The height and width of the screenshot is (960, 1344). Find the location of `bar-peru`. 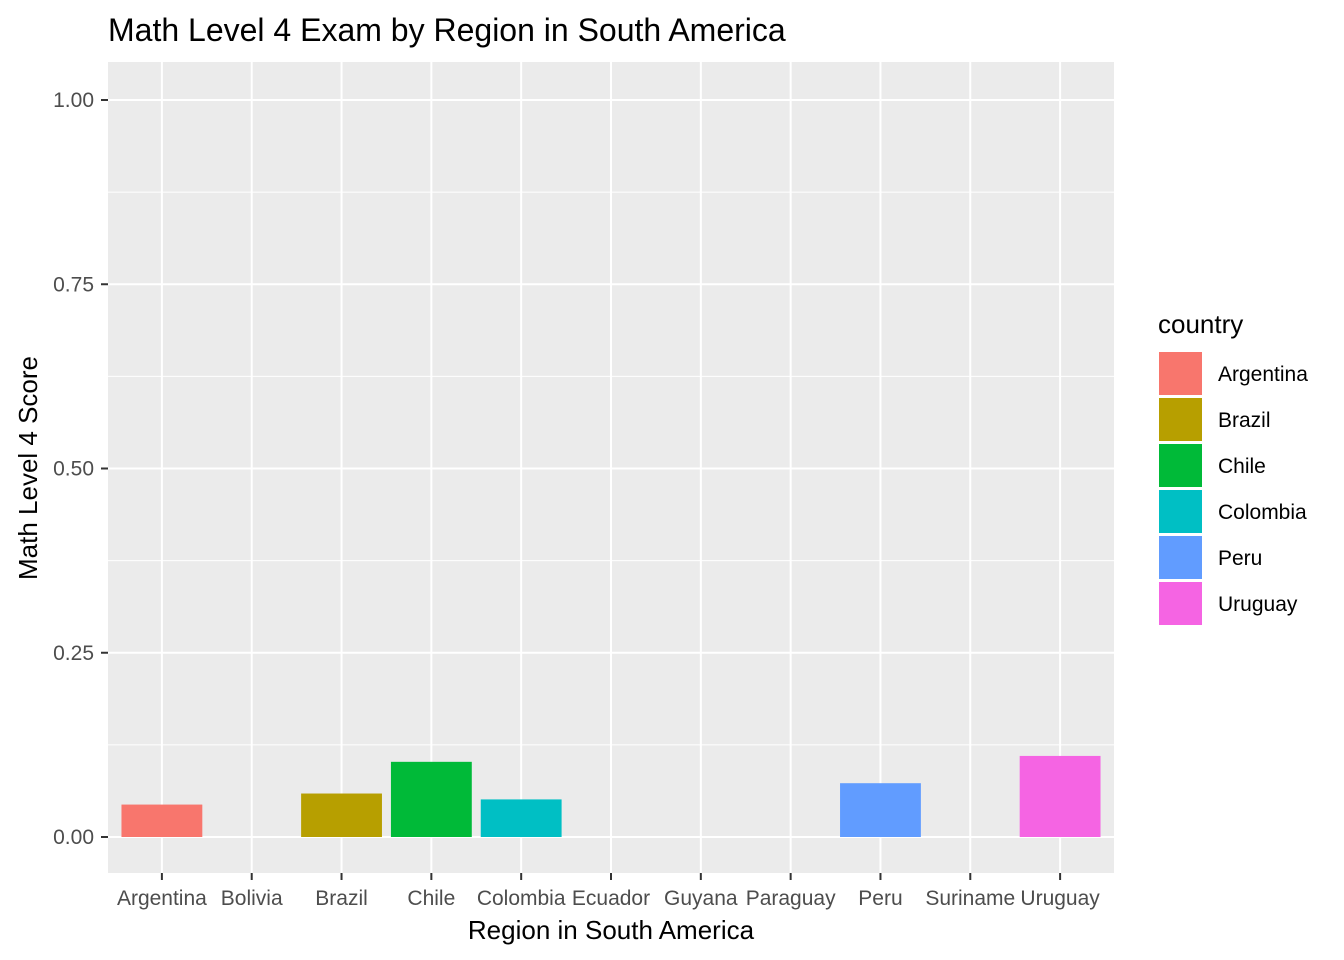

bar-peru is located at coordinates (880, 810).